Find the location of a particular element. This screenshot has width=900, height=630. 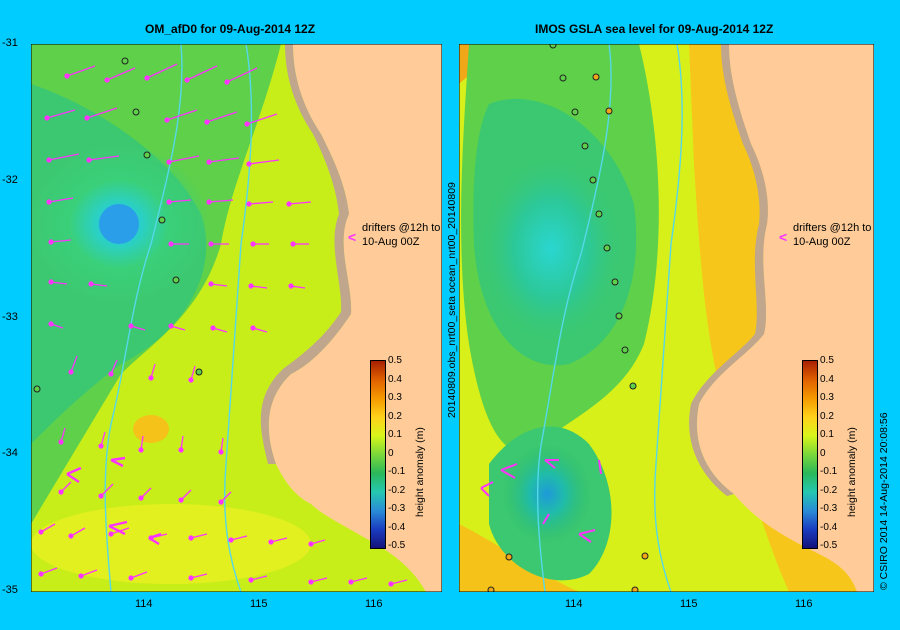

left-drifter-note-line1: drifters @12h to is located at coordinates (401, 228).